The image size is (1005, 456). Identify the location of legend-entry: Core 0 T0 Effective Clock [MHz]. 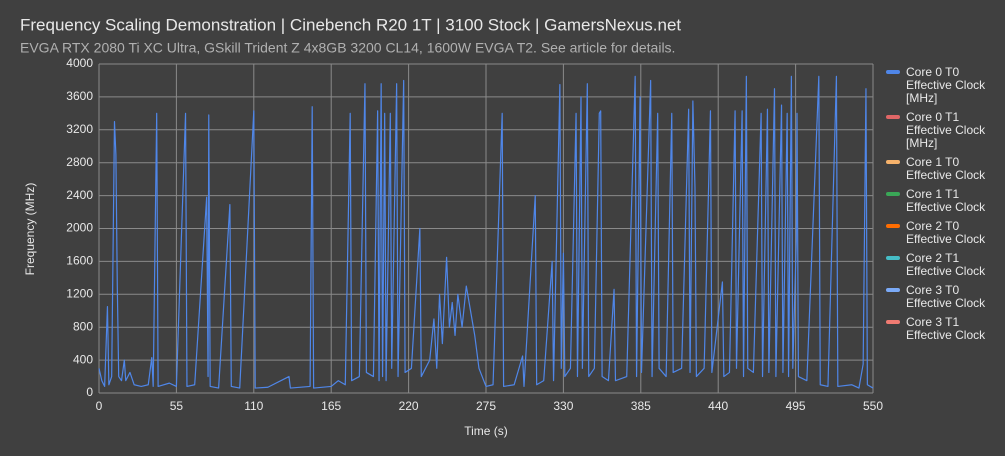
(942, 85).